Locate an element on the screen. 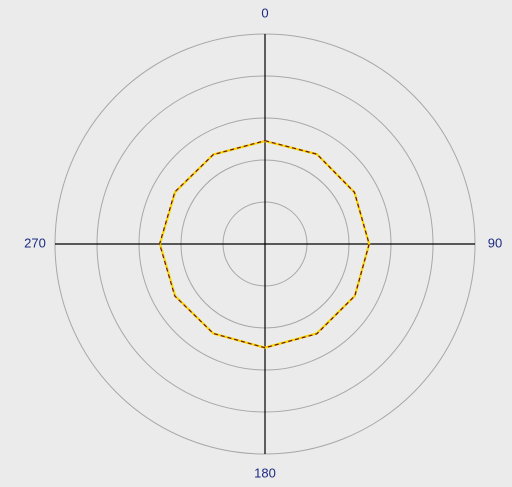  angle-label: 0 is located at coordinates (264, 12).